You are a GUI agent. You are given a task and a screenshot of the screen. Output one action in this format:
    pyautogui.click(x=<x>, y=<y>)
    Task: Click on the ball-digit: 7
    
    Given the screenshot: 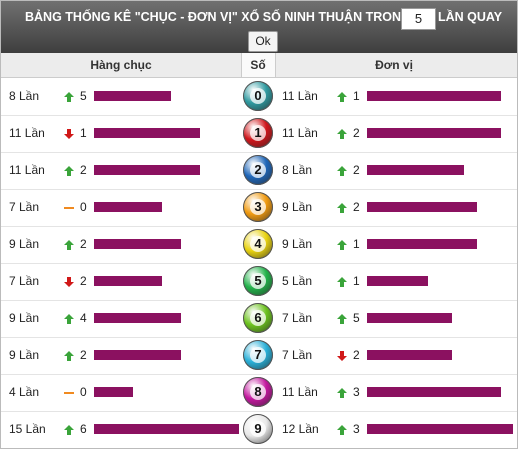 What is the action you would take?
    pyautogui.click(x=258, y=355)
    